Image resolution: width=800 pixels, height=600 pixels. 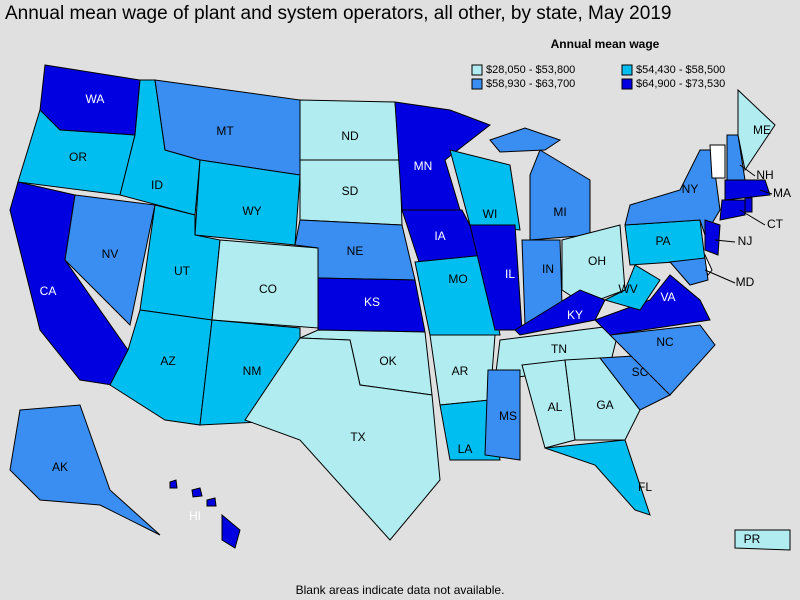 What do you see at coordinates (460, 371) in the screenshot?
I see `state-label: AR` at bounding box center [460, 371].